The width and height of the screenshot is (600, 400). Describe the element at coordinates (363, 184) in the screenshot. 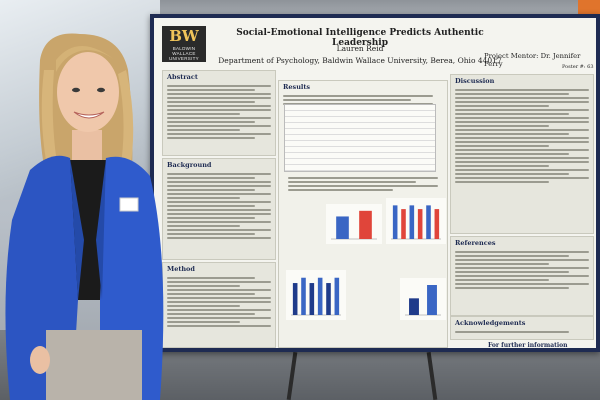

I see `results-note` at that location.